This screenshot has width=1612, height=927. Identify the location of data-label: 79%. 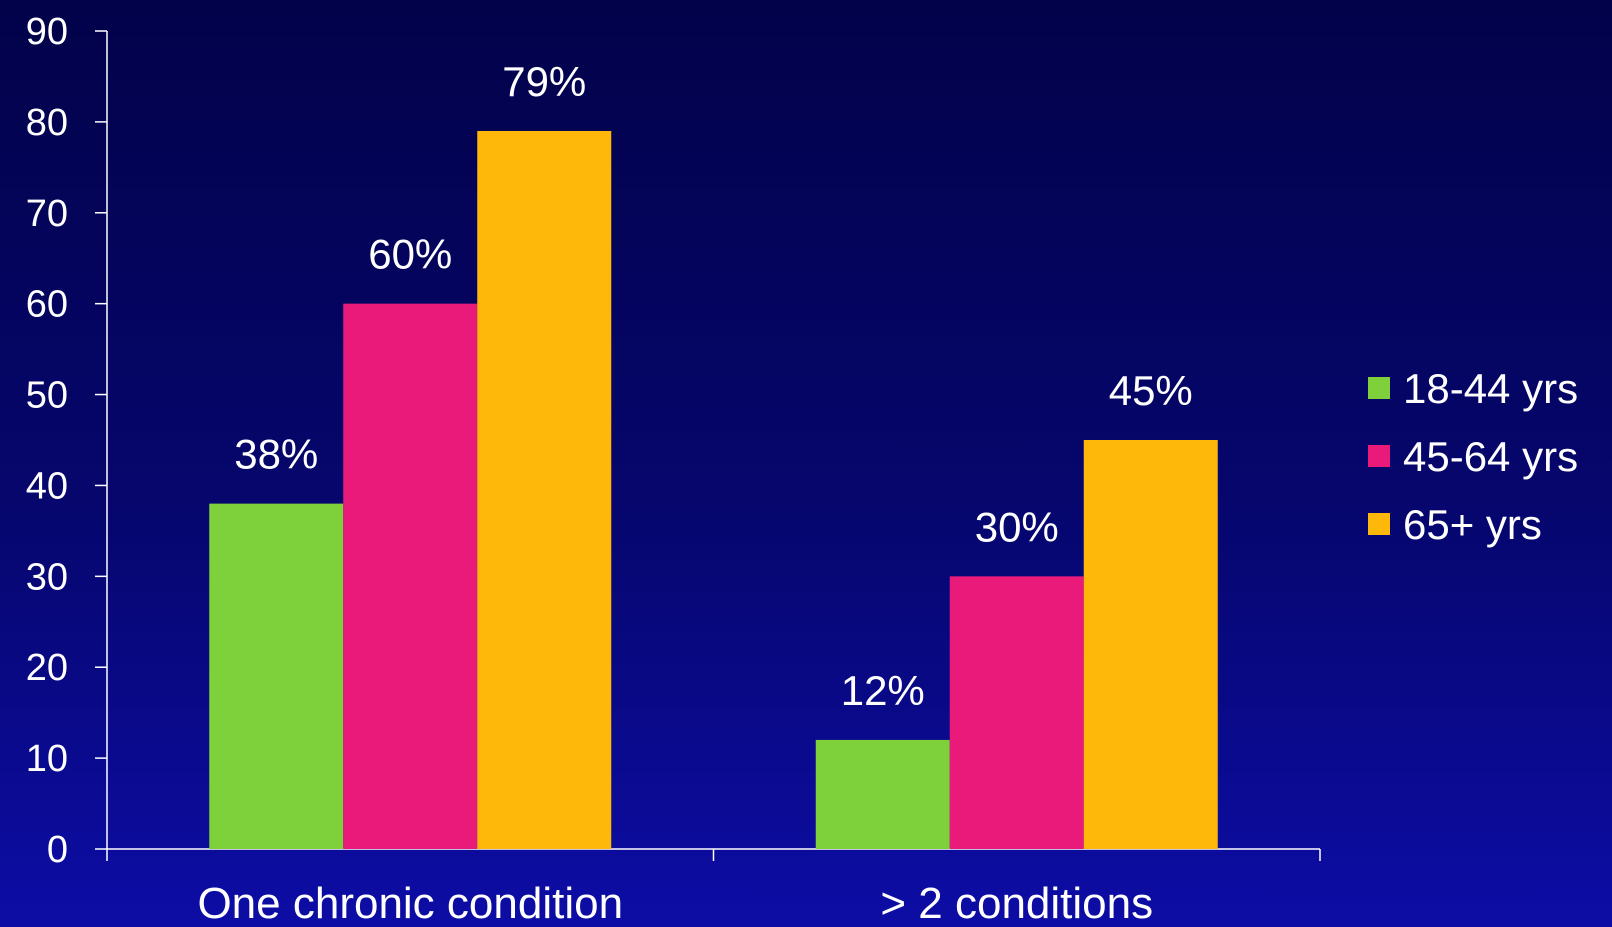
(544, 81).